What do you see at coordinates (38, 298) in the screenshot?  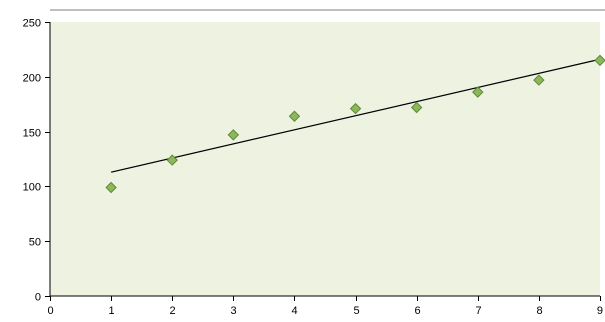 I see `y-tick-label: 0` at bounding box center [38, 298].